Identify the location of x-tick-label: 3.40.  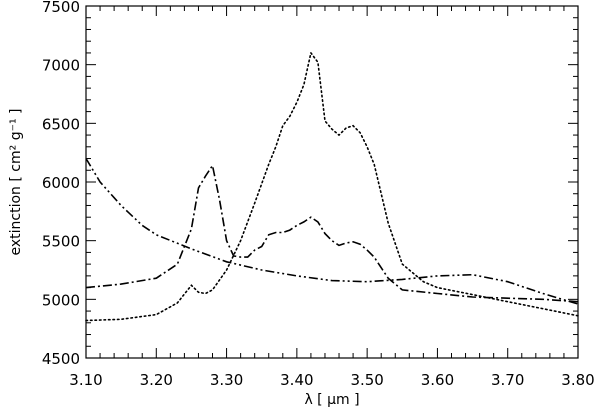
(296, 380).